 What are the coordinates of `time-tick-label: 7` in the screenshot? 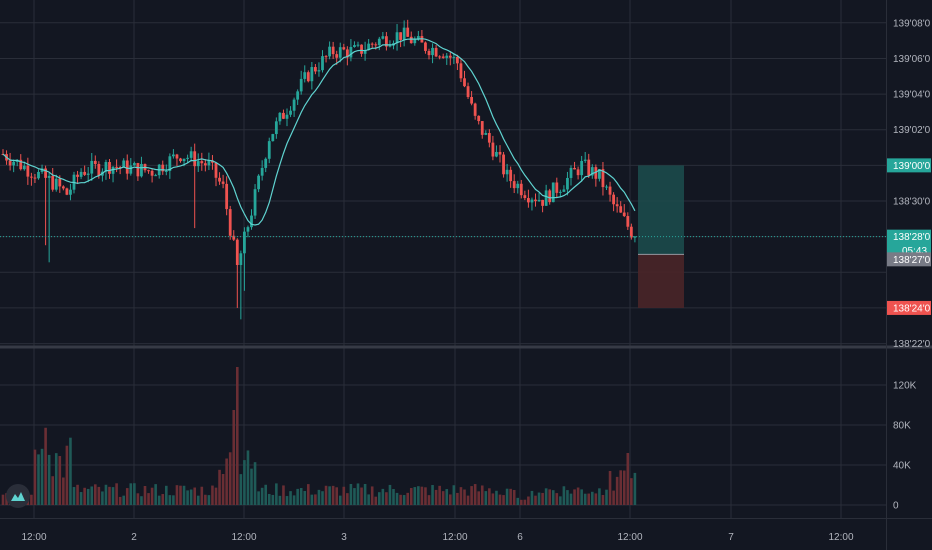 It's located at (731, 537).